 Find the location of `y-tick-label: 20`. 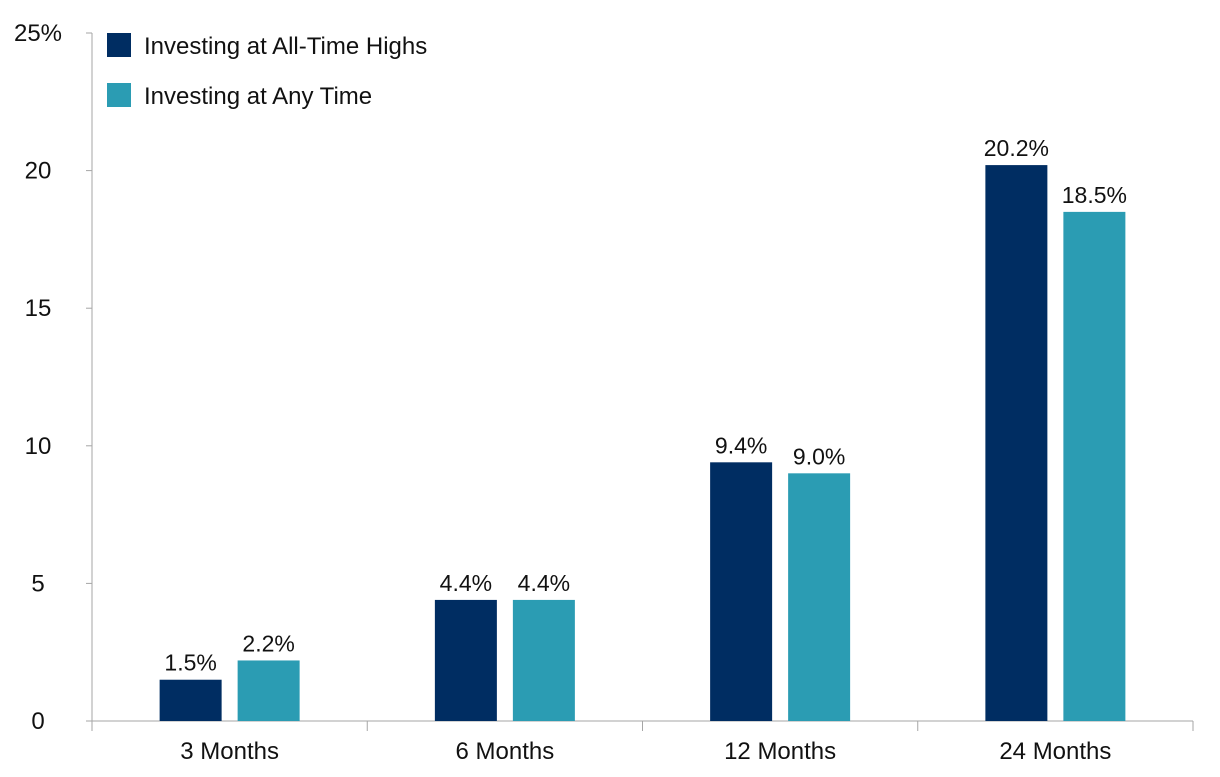

y-tick-label: 20 is located at coordinates (38, 171).